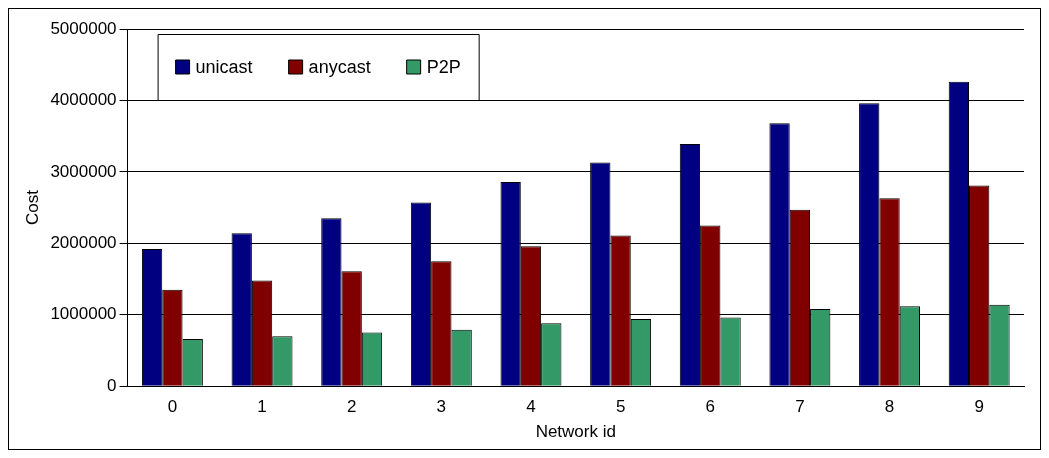  Describe the element at coordinates (32, 207) in the screenshot. I see `y-axis-title: Cost` at that location.